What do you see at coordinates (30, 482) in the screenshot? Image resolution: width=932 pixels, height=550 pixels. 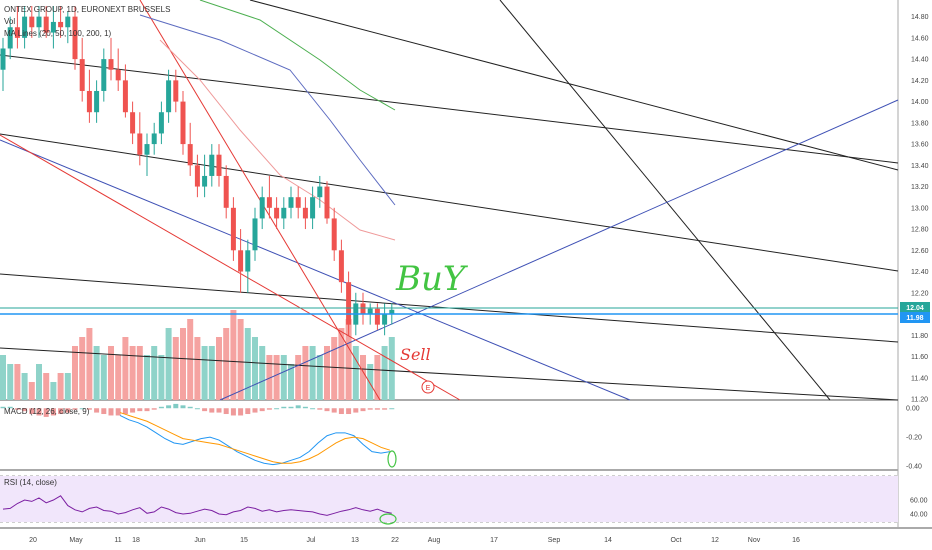 I see `rsi-label: RSI (14, close)` at bounding box center [30, 482].